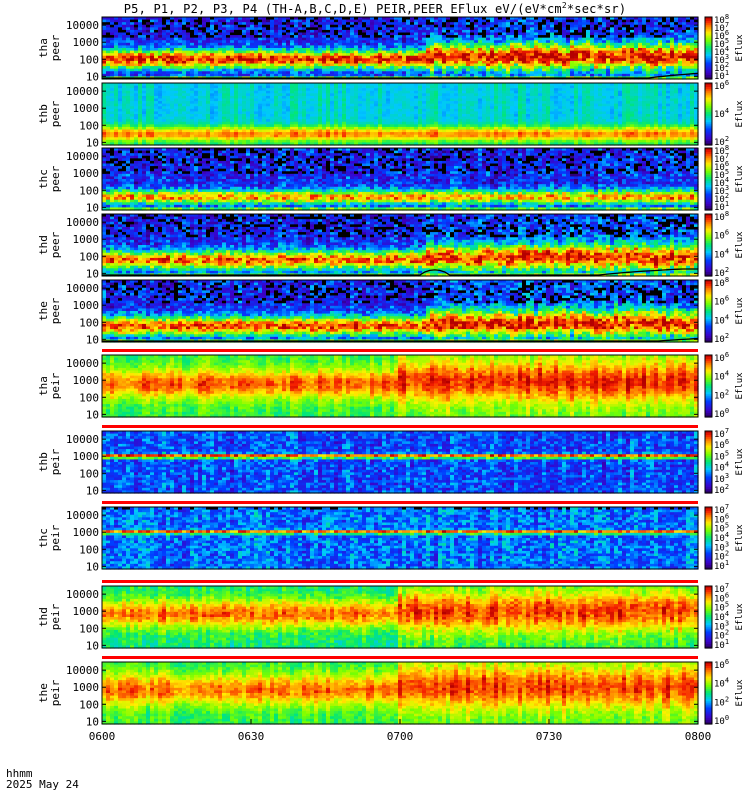 Image resolution: width=750 pixels, height=800 pixels. Describe the element at coordinates (102, 736) in the screenshot. I see `x-tick-label: 0600` at that location.